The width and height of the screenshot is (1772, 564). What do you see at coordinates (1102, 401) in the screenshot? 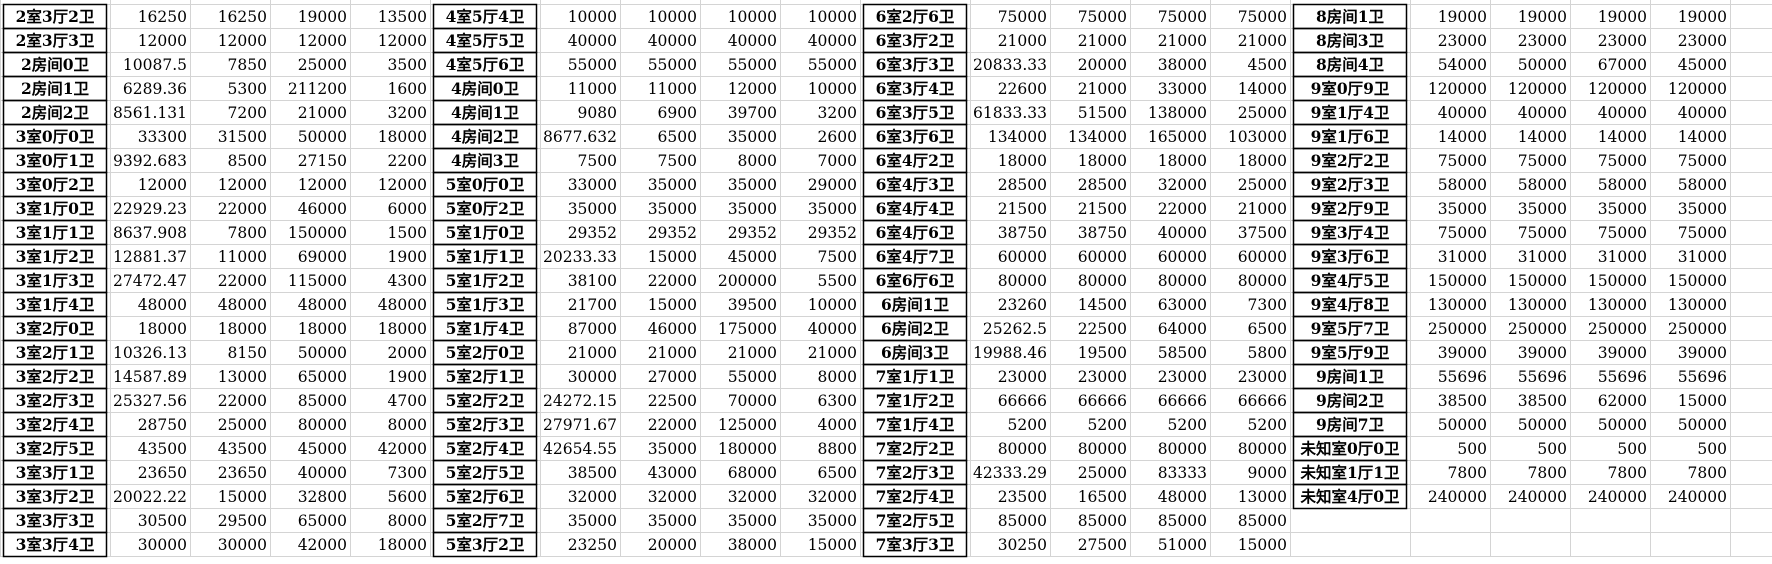
I see `value-cell: 66666` at bounding box center [1102, 401].